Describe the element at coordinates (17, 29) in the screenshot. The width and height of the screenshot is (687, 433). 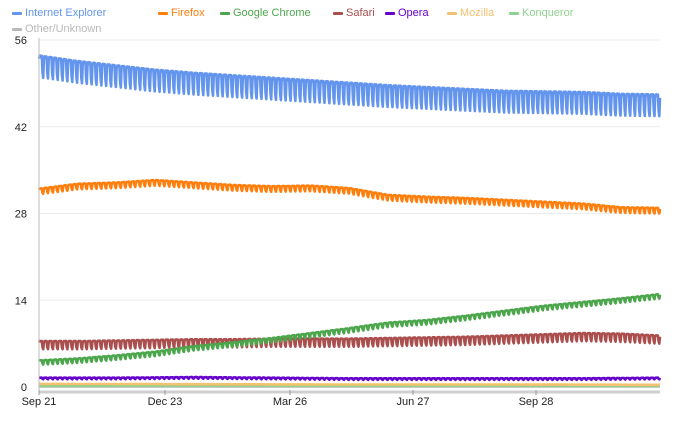
I see `legend-swatch-other-unknown` at that location.